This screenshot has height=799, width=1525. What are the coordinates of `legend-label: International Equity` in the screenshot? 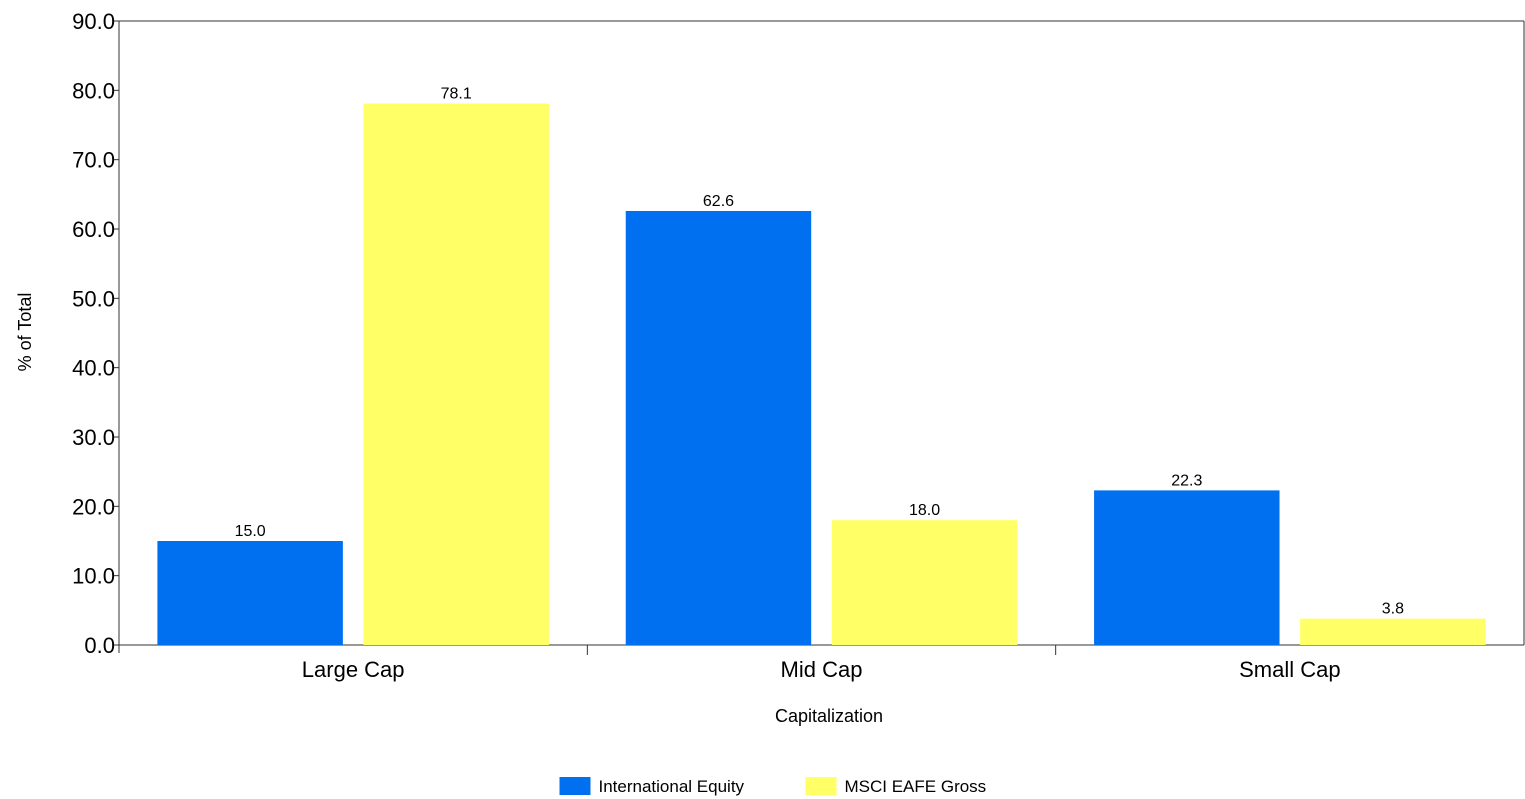 It's located at (672, 786).